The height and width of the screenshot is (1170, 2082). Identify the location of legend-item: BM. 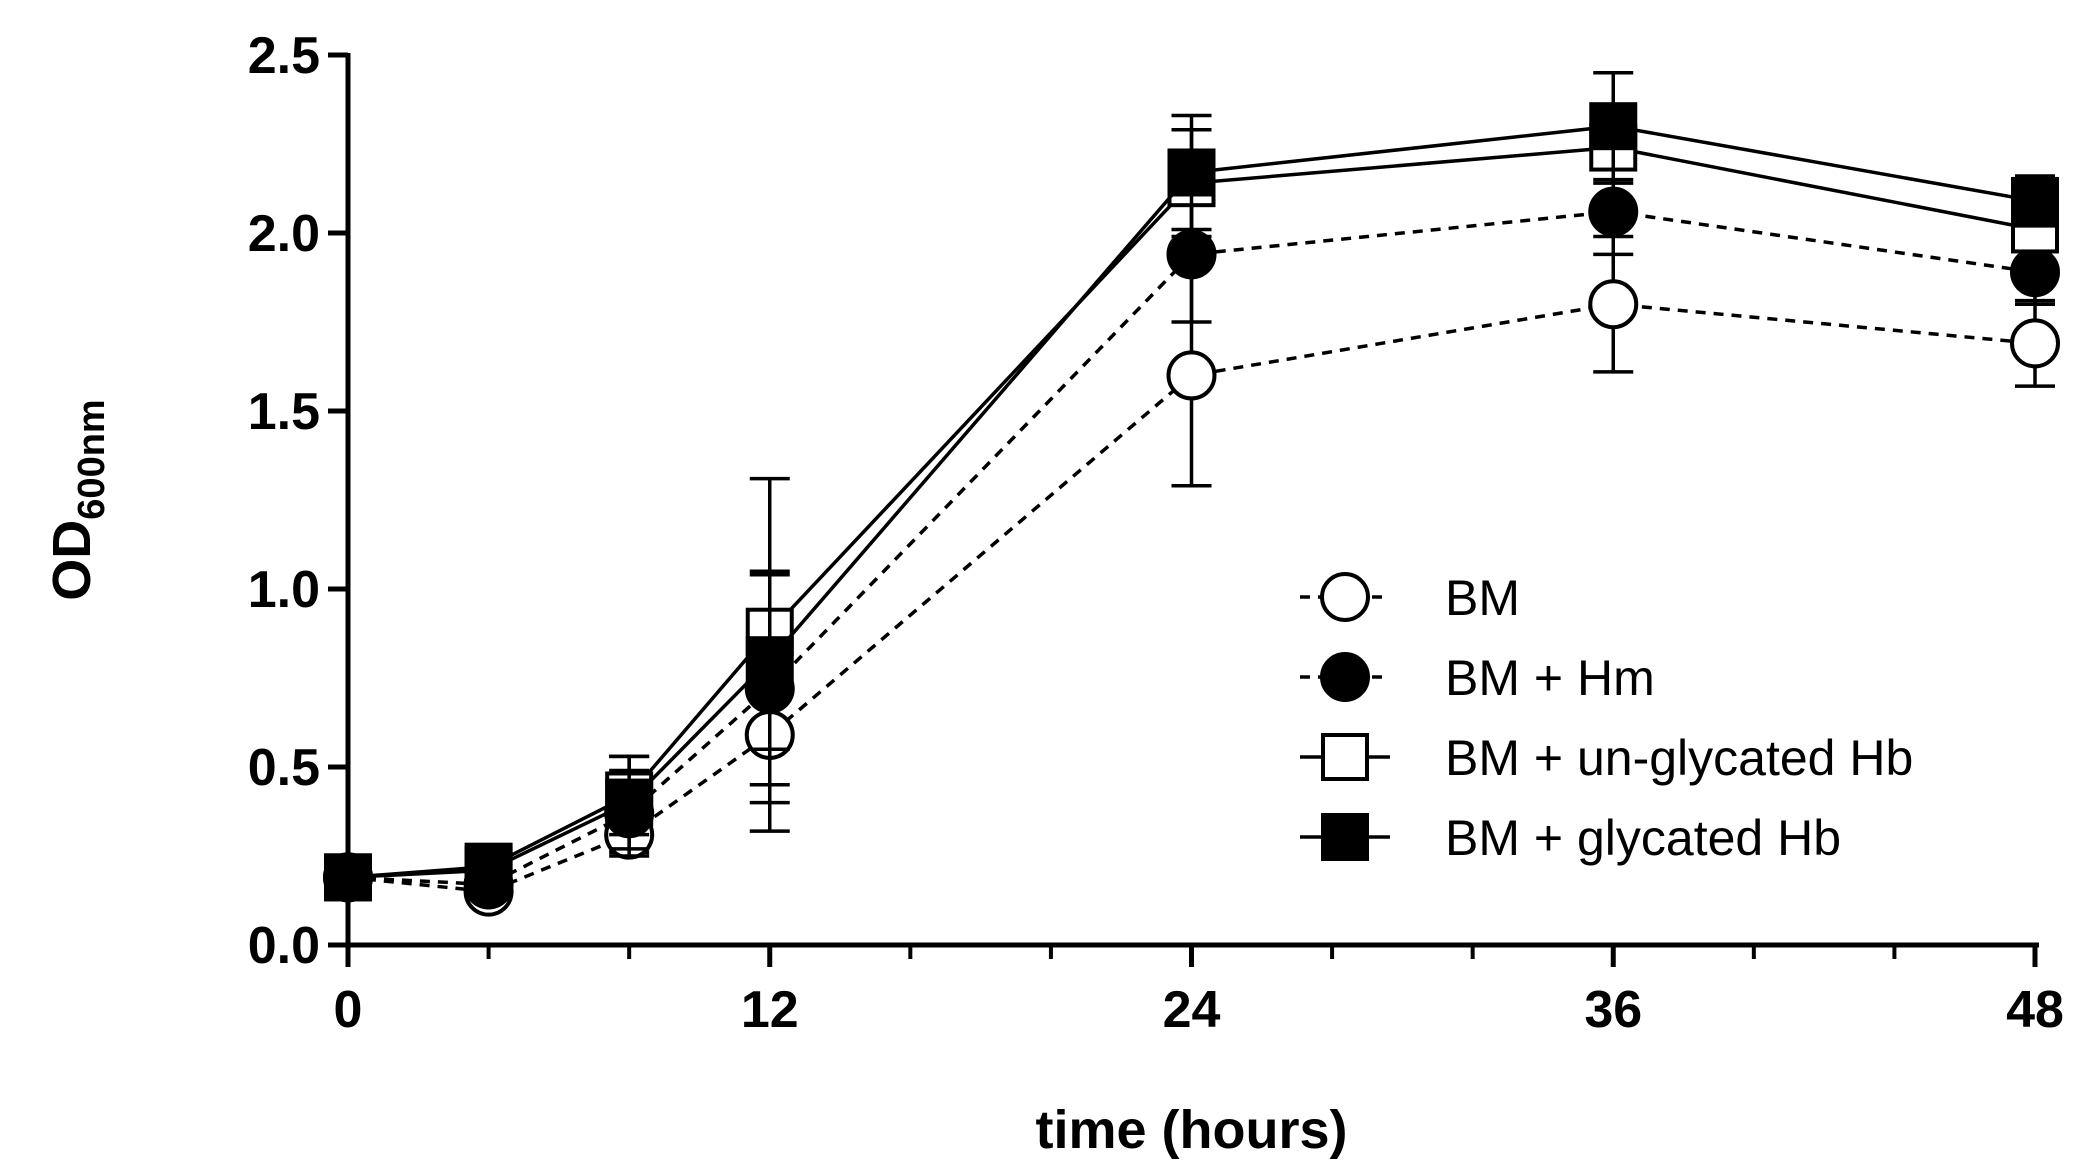
(1410, 598).